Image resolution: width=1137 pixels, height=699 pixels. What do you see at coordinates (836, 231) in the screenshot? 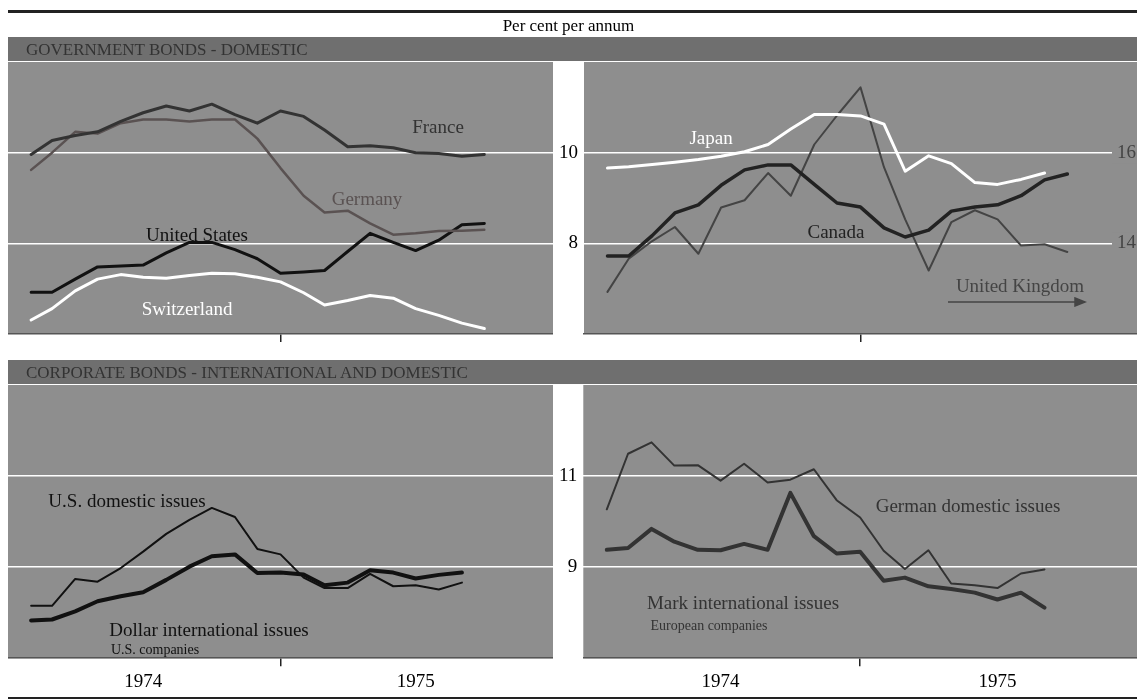
I see `series-label: Canada` at bounding box center [836, 231].